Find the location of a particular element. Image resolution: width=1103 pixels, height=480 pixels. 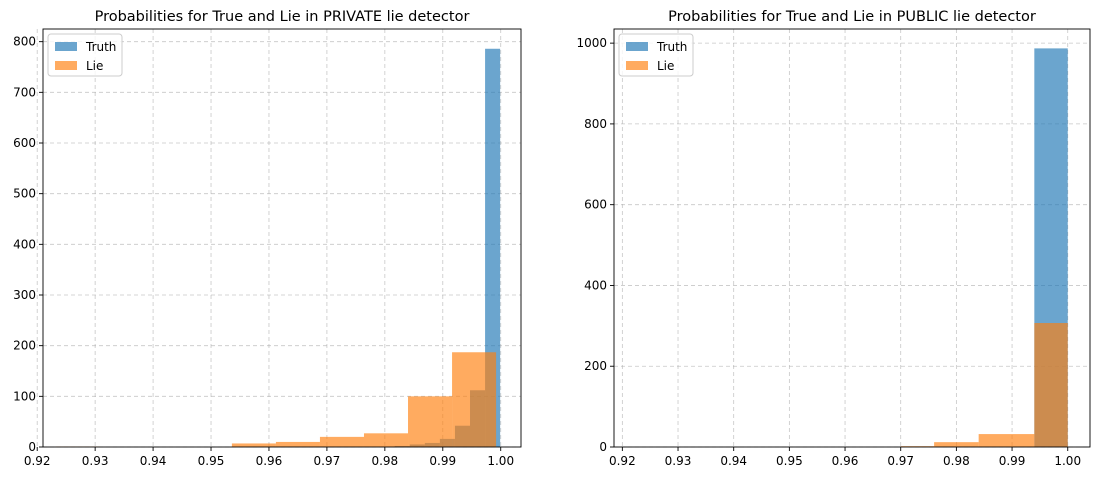

y-tick-label: 500 is located at coordinates (24, 194).